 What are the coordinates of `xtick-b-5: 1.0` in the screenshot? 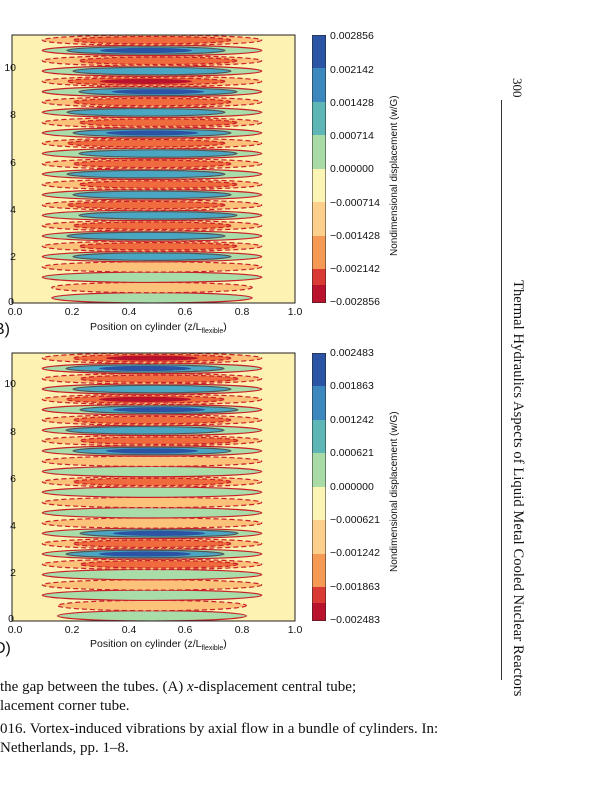 It's located at (295, 312).